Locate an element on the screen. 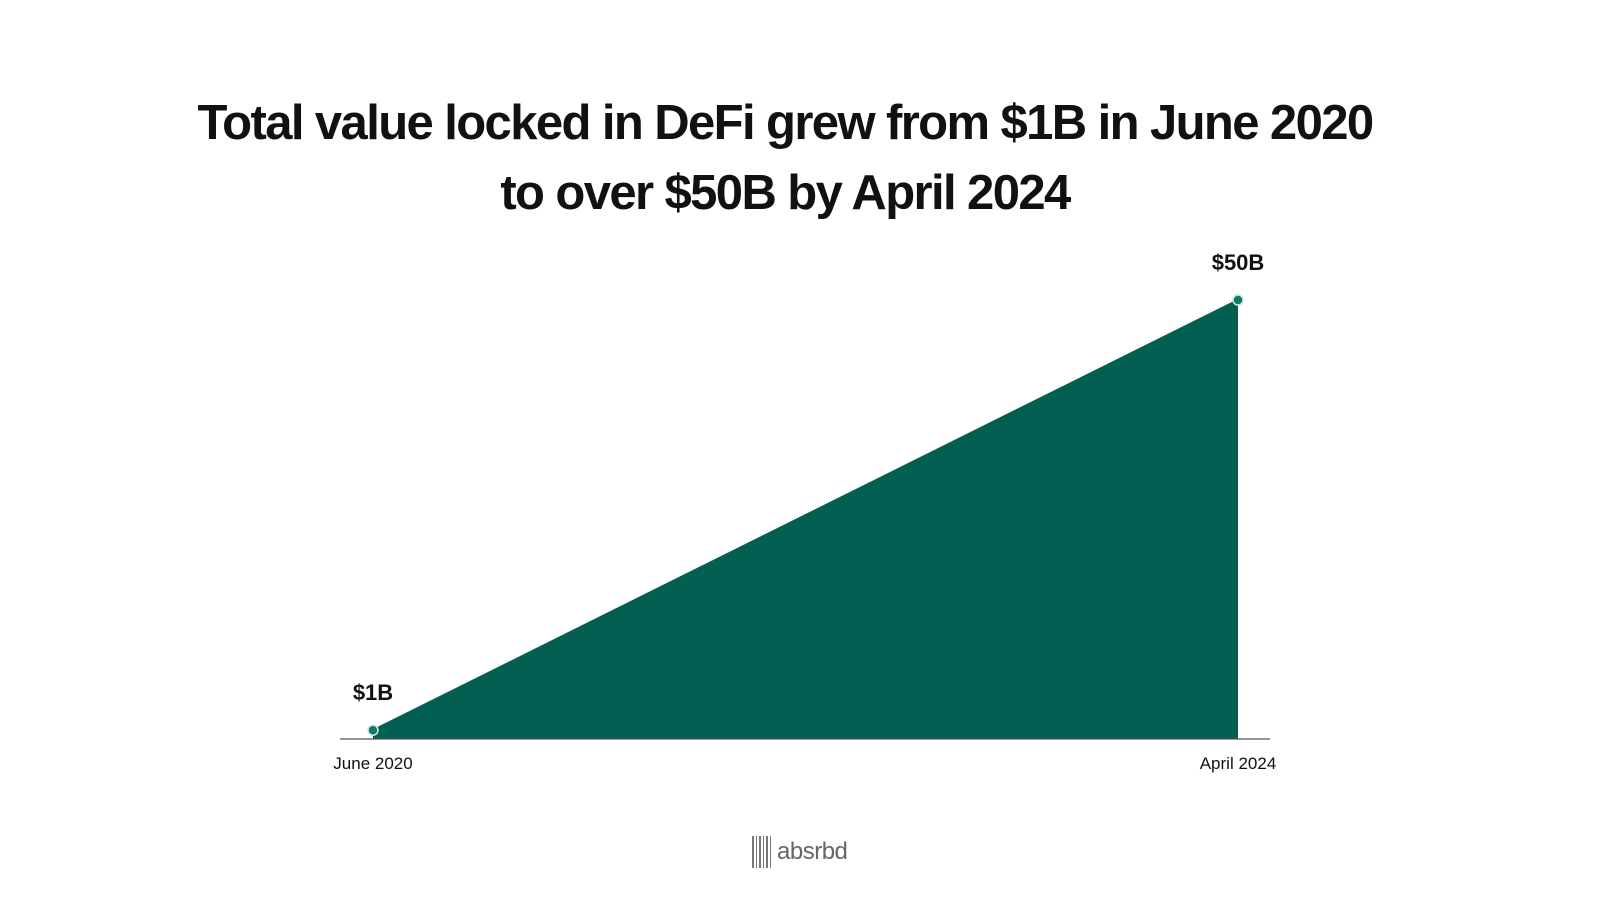 Image resolution: width=1600 pixels, height=900 pixels. x-tick-label: April 2024 is located at coordinates (1238, 763).